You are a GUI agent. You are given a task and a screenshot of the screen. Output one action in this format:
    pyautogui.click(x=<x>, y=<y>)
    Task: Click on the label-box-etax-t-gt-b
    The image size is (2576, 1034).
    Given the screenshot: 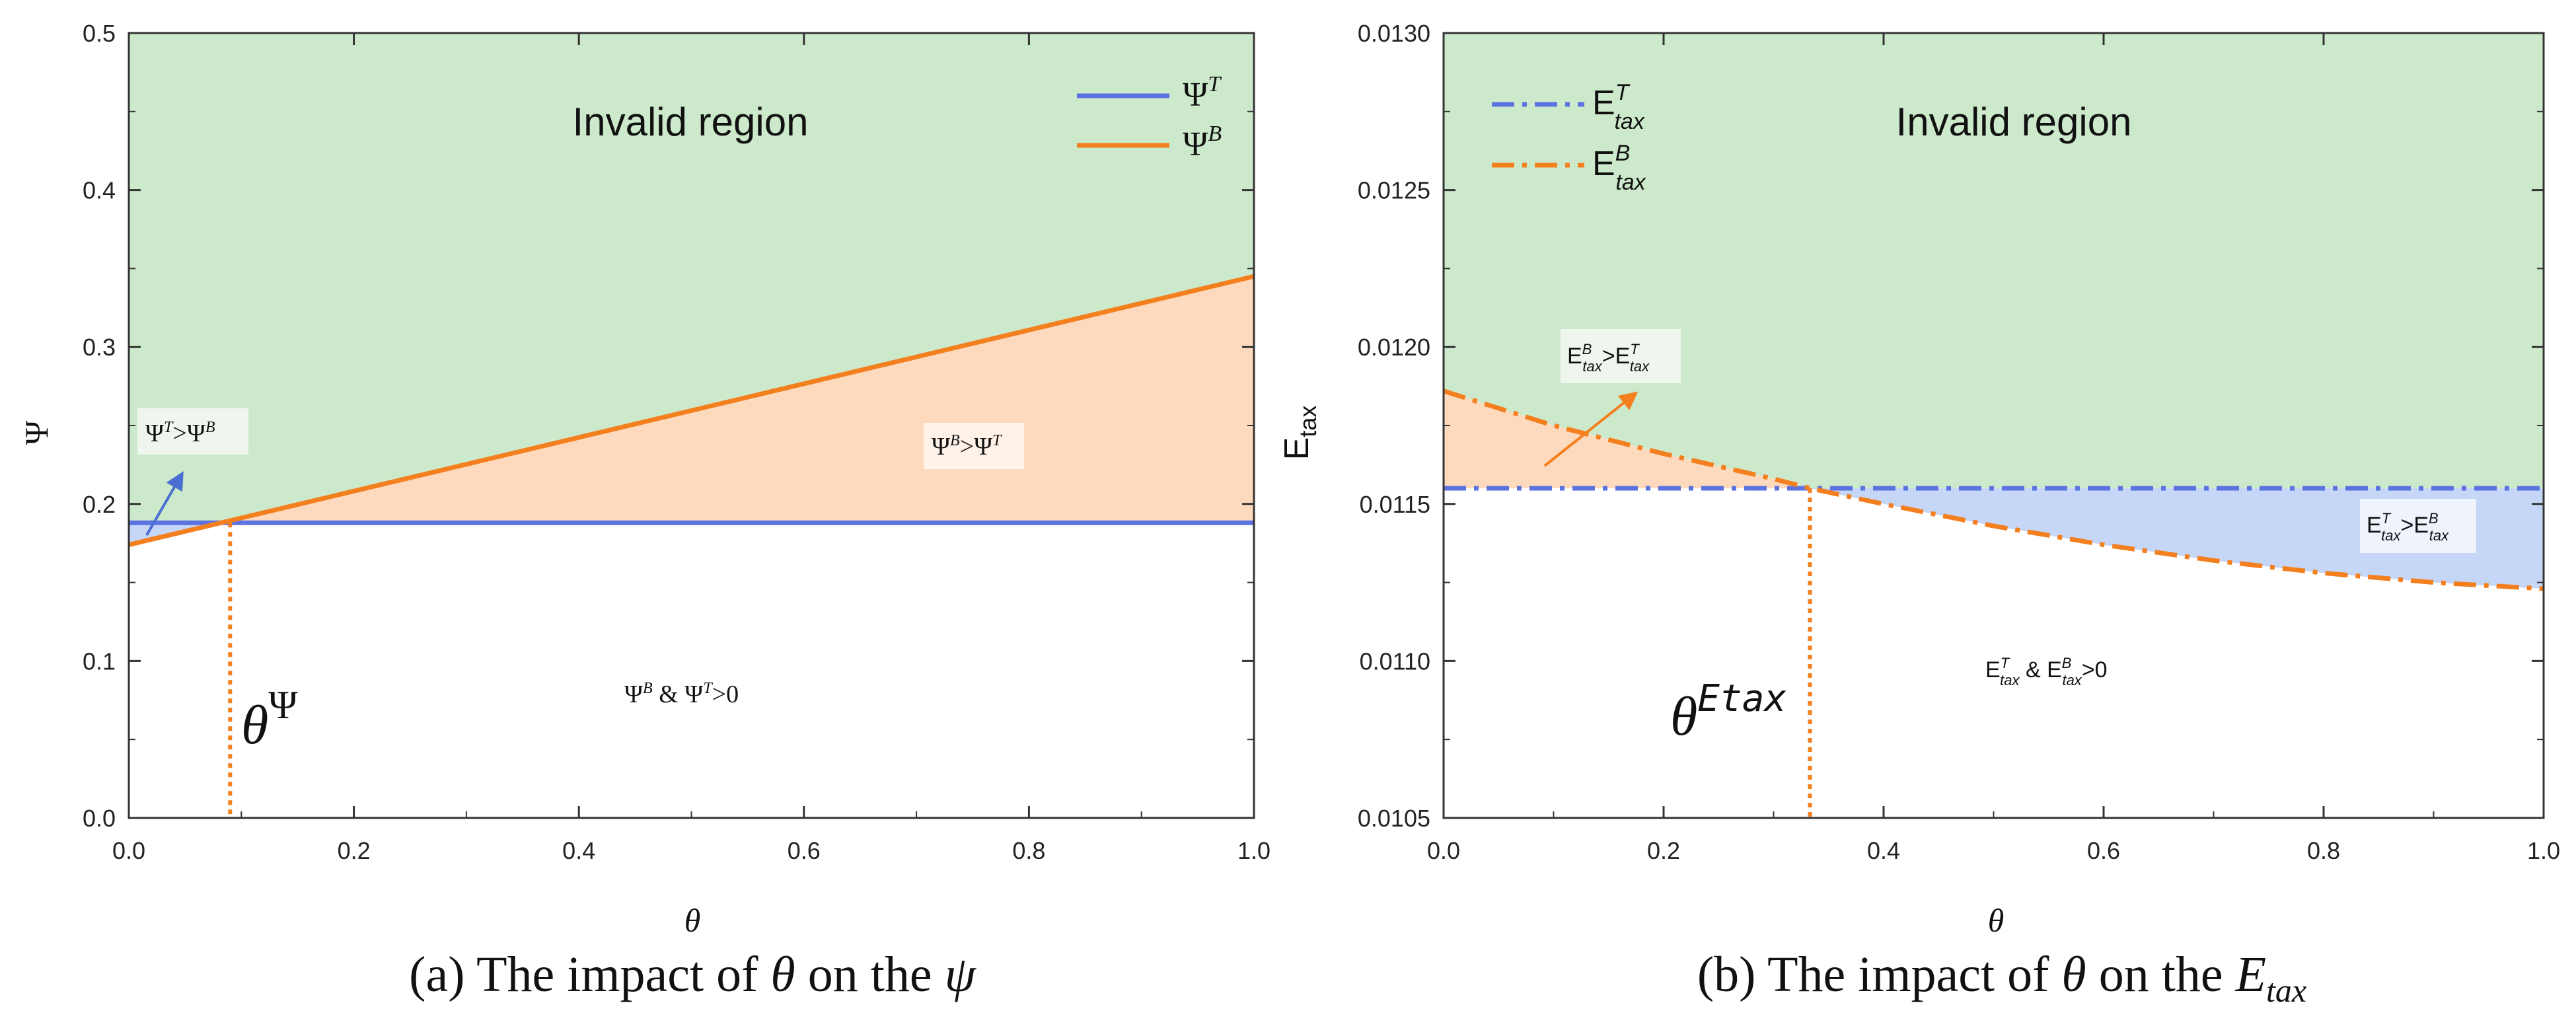 What is the action you would take?
    pyautogui.click(x=2418, y=526)
    